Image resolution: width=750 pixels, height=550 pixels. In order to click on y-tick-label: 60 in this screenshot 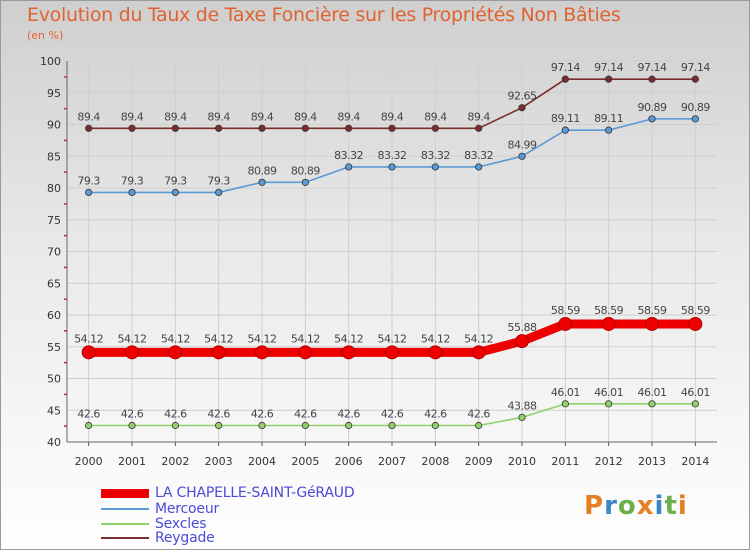, I will do `click(54, 315)`.